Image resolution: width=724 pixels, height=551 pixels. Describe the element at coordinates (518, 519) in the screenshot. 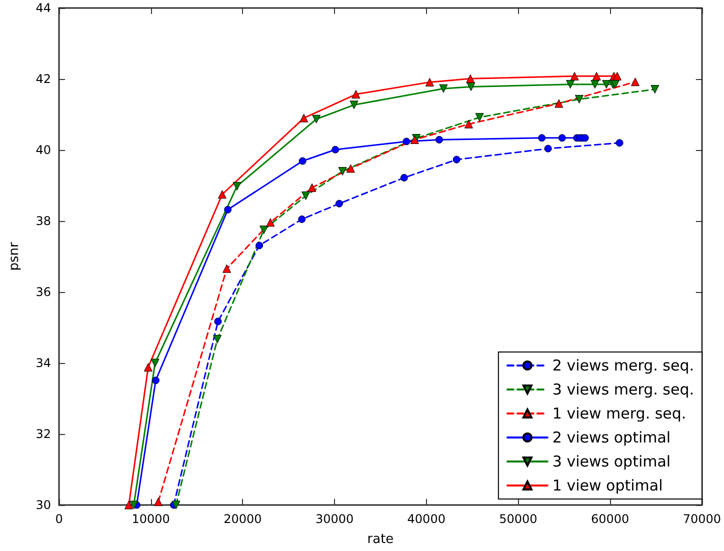

I see `x-tick-label: 50000` at that location.